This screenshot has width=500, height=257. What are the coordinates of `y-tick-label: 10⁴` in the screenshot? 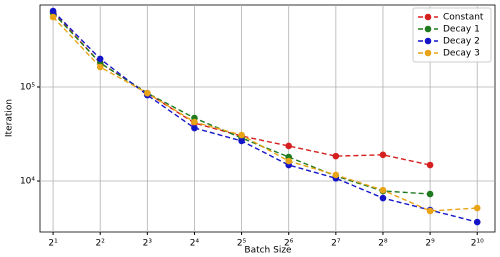 It's located at (27, 182).